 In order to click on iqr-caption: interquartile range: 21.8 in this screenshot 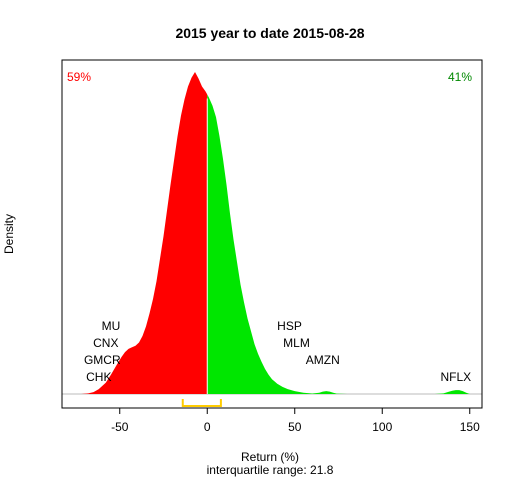, I will do `click(270, 470)`.